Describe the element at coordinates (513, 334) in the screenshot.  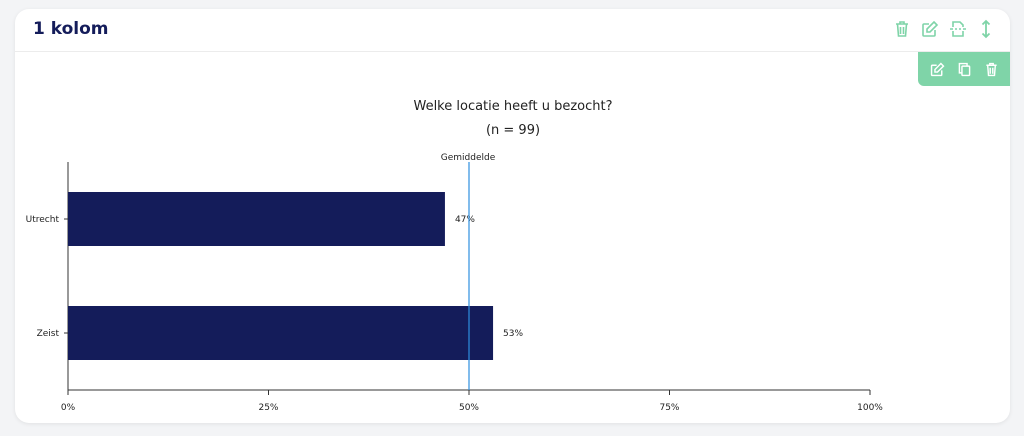
I see `data-label: 53%` at that location.